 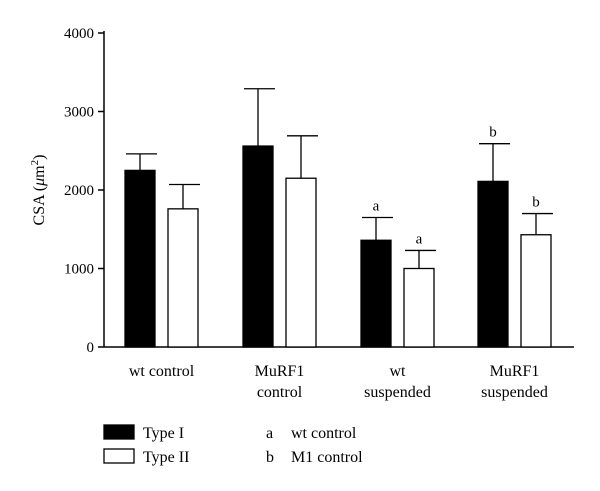 What do you see at coordinates (280, 392) in the screenshot?
I see `category-label: control` at bounding box center [280, 392].